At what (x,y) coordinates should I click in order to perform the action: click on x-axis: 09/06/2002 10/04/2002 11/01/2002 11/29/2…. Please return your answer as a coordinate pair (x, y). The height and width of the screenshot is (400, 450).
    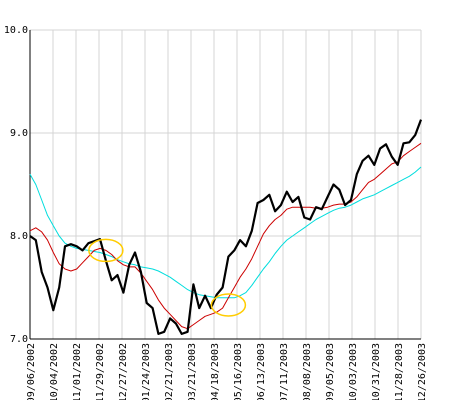
    Looking at the image, I should click on (227, 371).